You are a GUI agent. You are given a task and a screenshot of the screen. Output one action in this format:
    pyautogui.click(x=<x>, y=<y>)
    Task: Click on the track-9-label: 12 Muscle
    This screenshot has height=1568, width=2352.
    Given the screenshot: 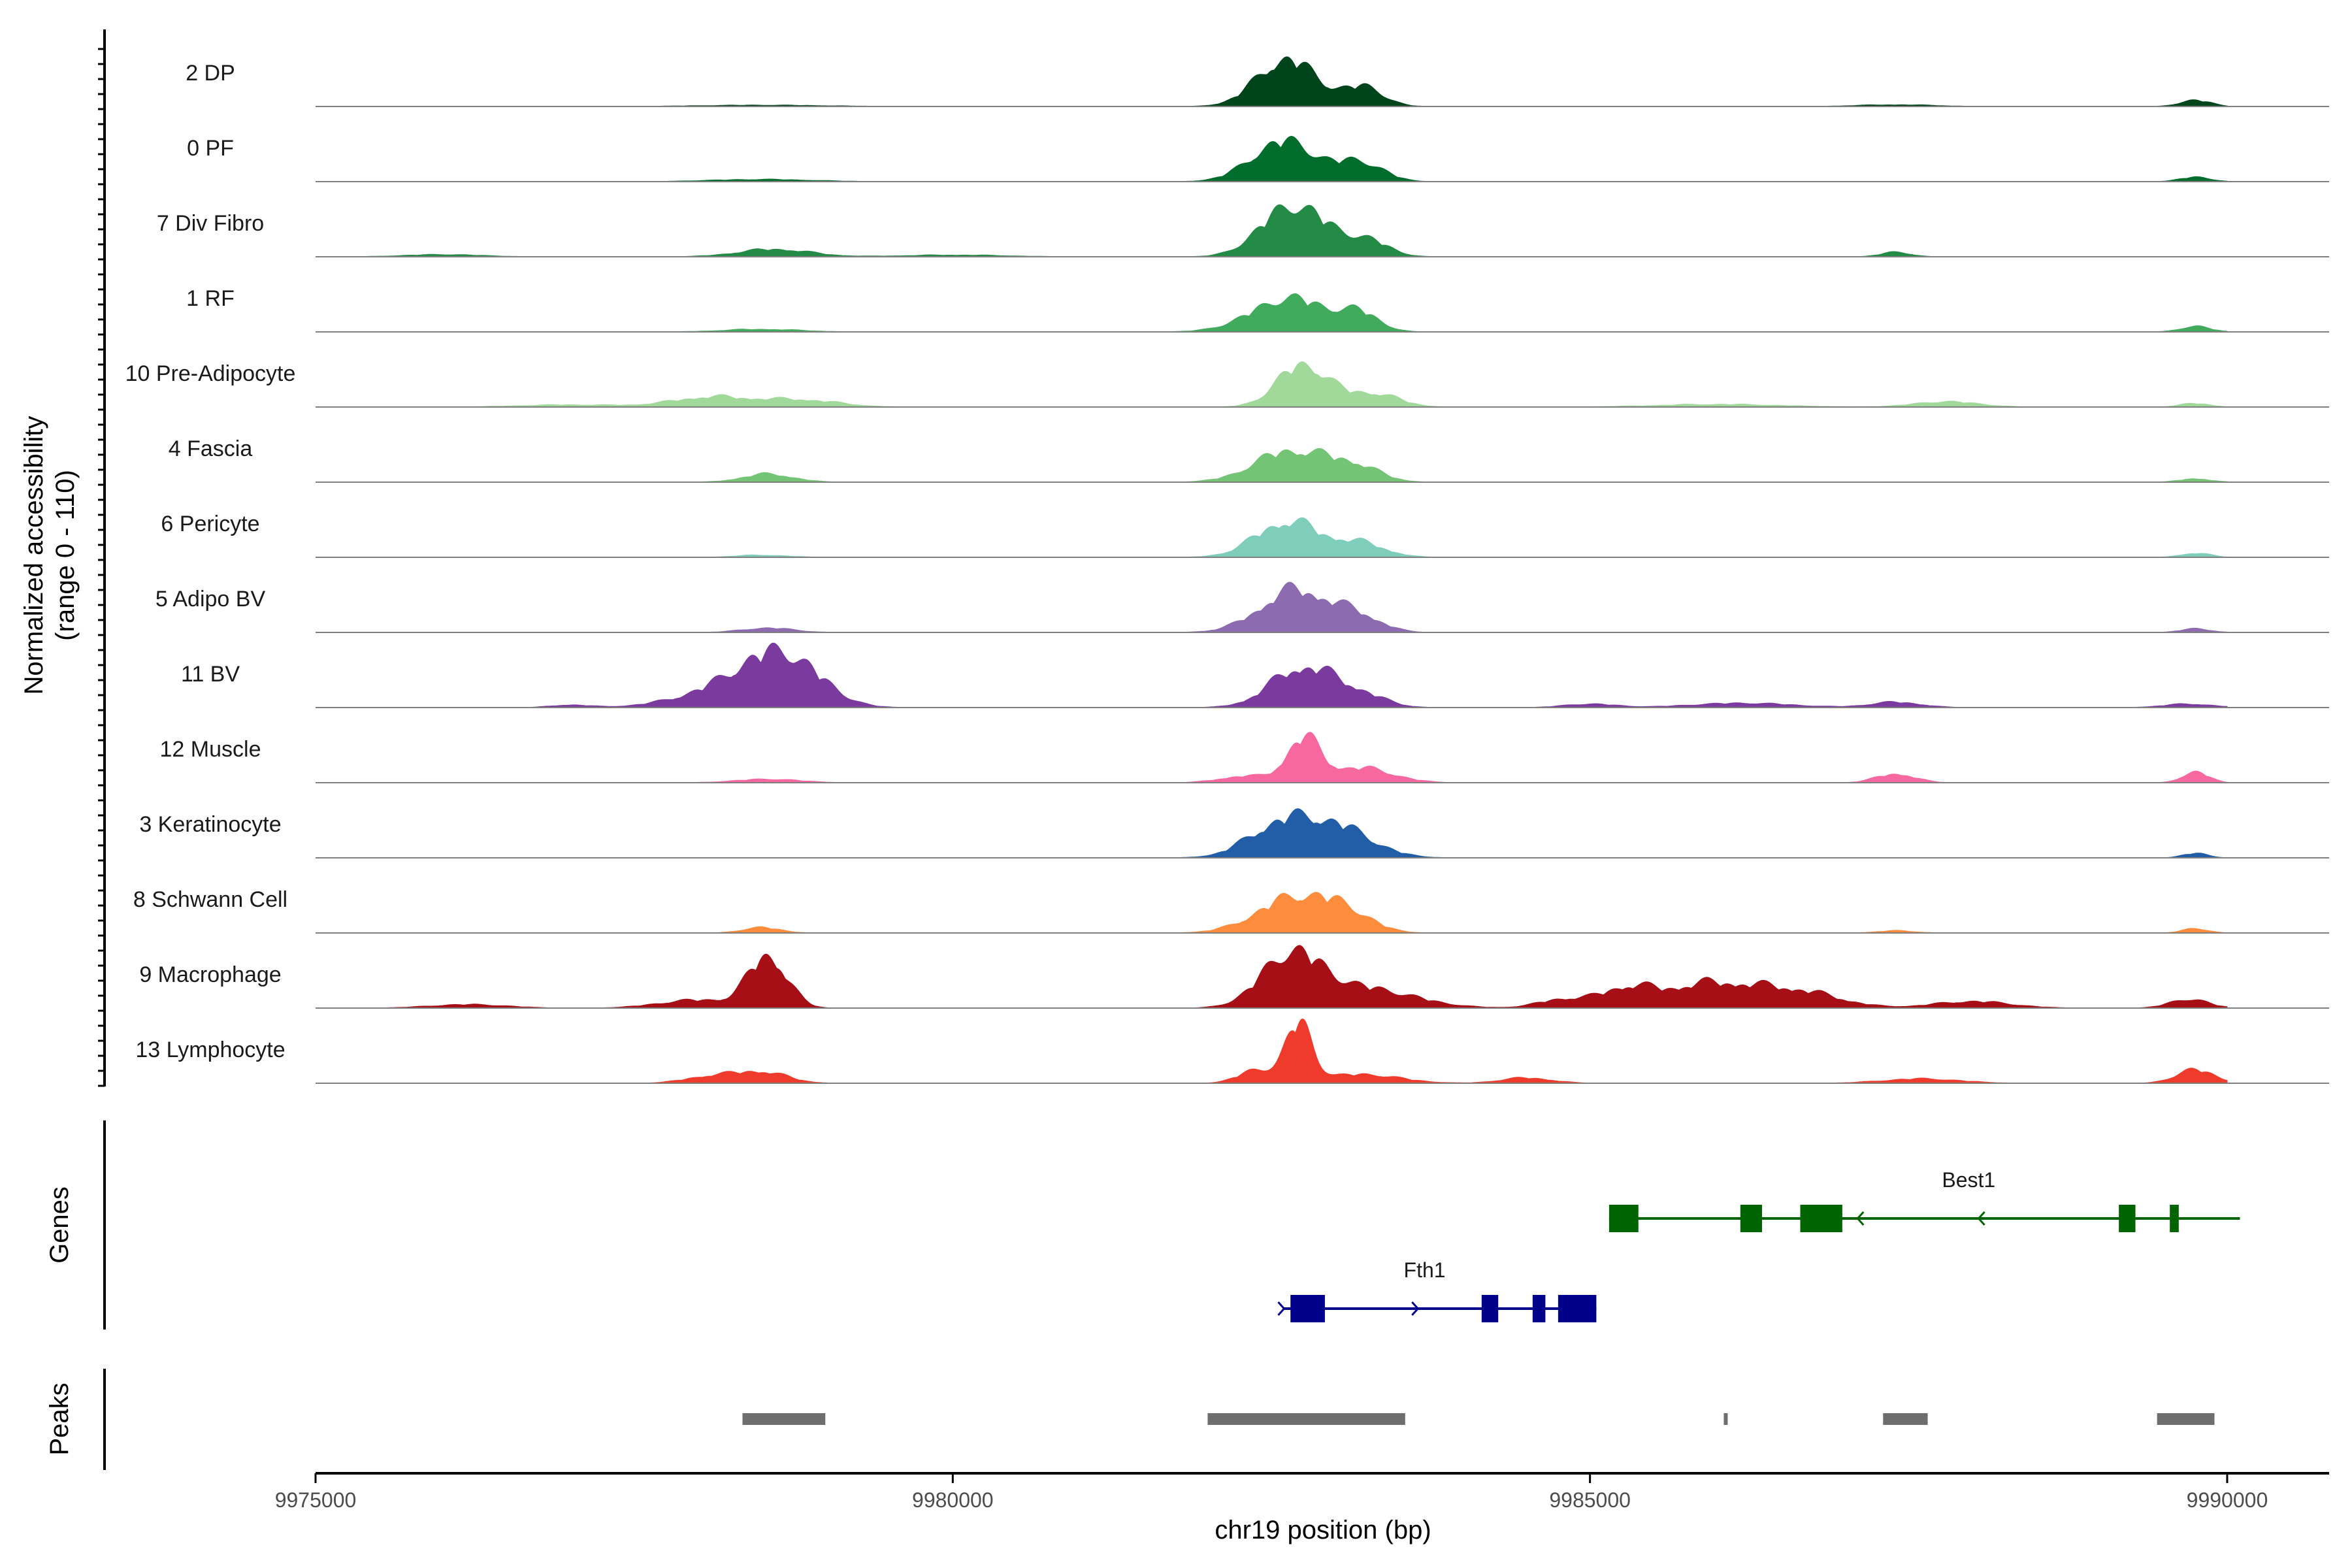 What is the action you would take?
    pyautogui.click(x=210, y=749)
    